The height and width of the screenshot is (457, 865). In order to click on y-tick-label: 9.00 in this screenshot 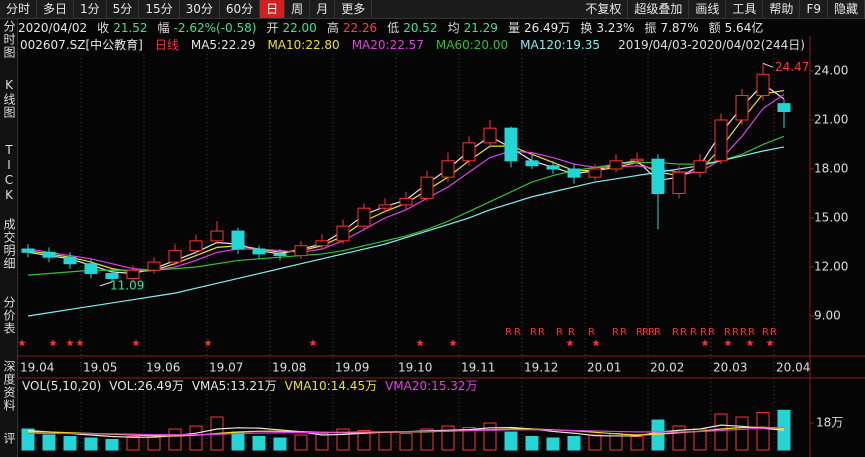, I will do `click(827, 315)`.